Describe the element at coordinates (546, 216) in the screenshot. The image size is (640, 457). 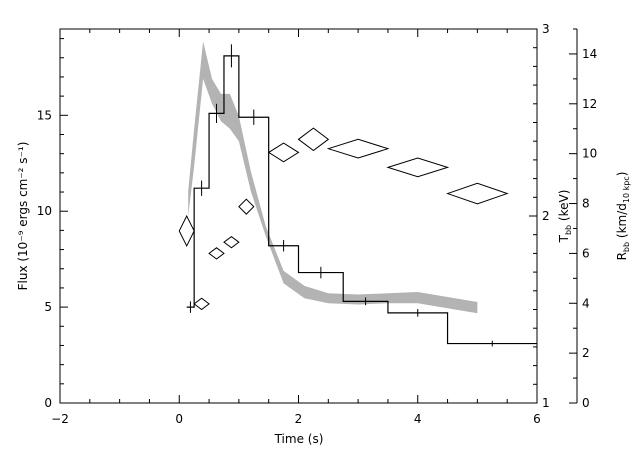
I see `y2-tick-label: 2` at that location.